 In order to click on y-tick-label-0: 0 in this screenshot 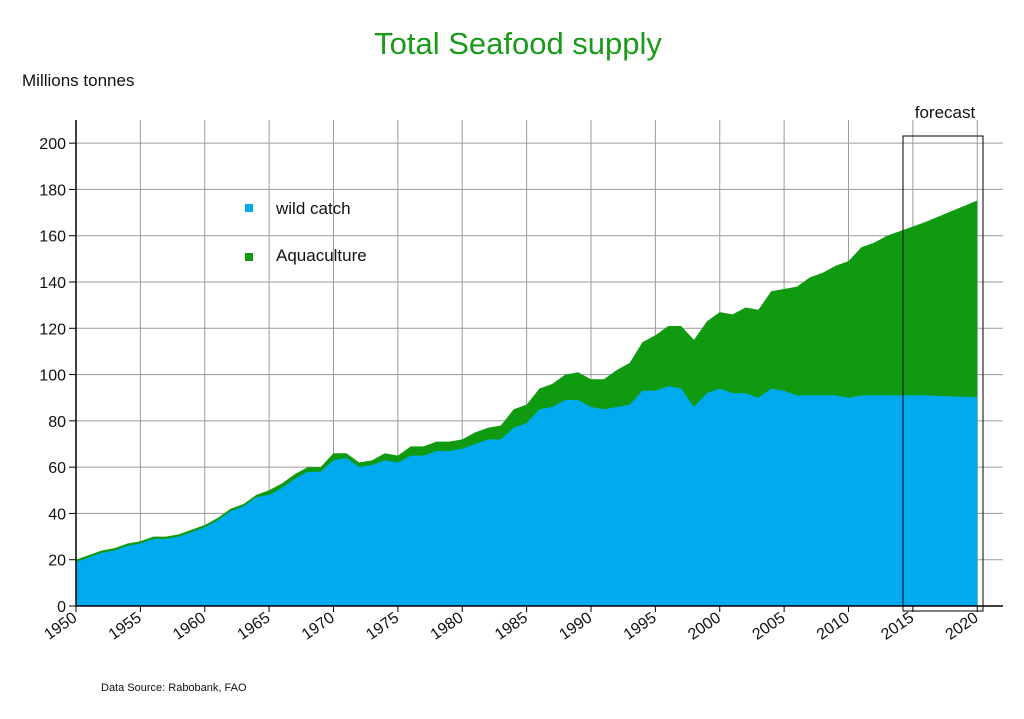, I will do `click(61, 607)`.